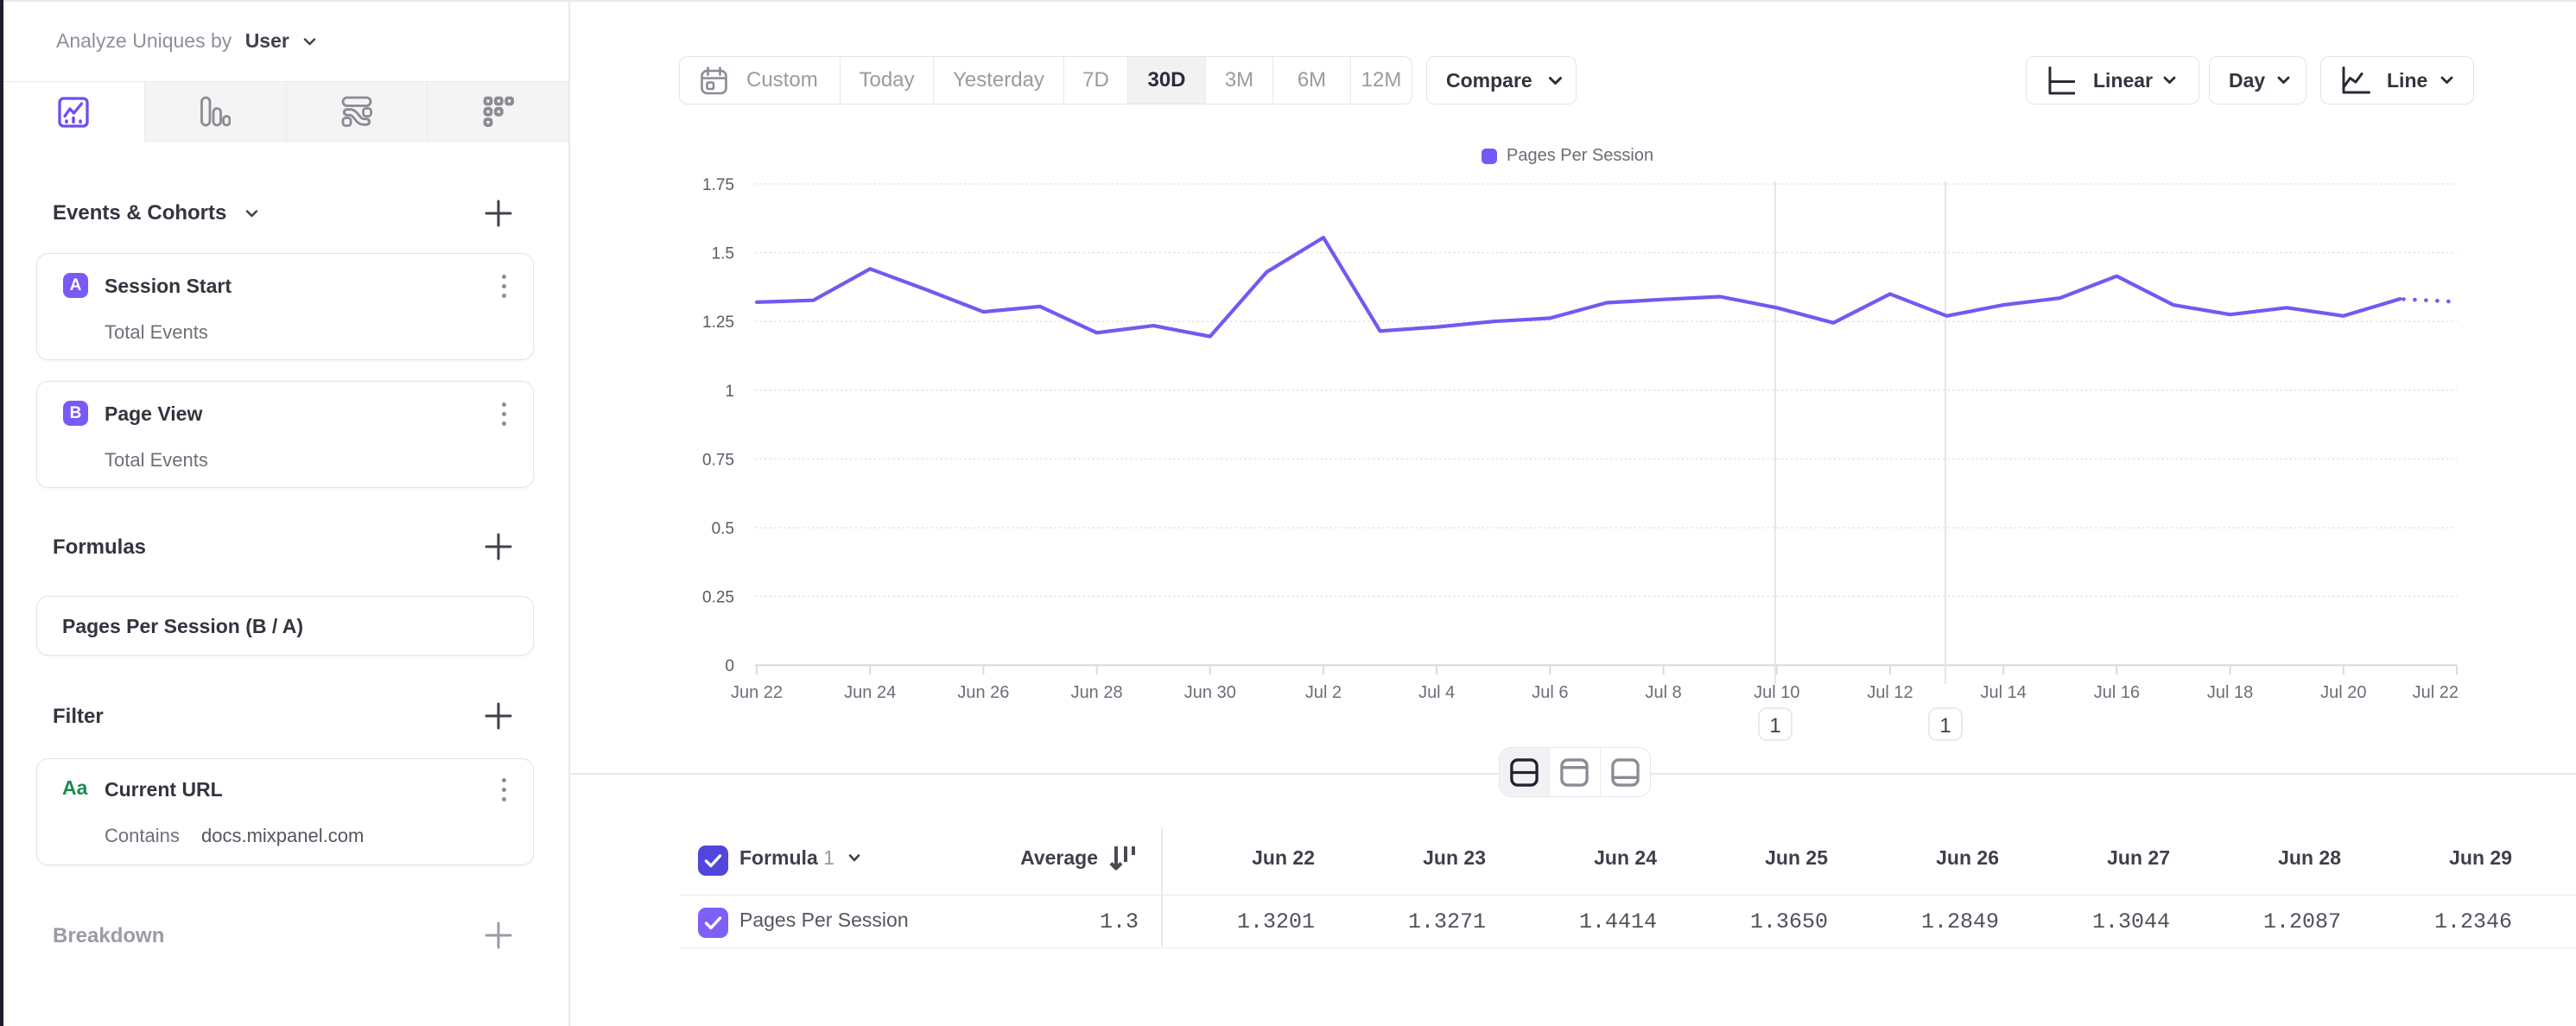 Image resolution: width=2576 pixels, height=1026 pixels. Describe the element at coordinates (2343, 692) in the screenshot. I see `svg-text: Jul 20` at that location.